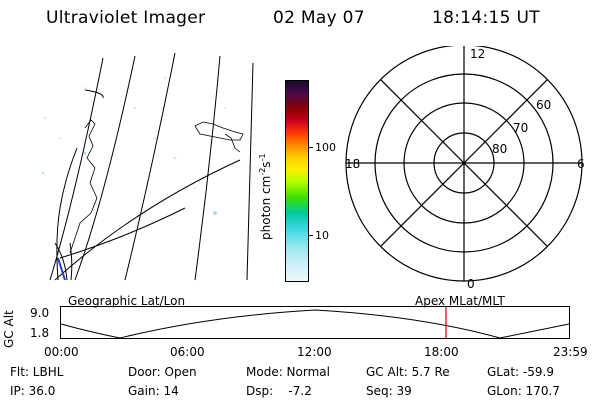 This screenshot has height=400, width=600. Describe the element at coordinates (162, 372) in the screenshot. I see `status-door: Door: Open` at that location.